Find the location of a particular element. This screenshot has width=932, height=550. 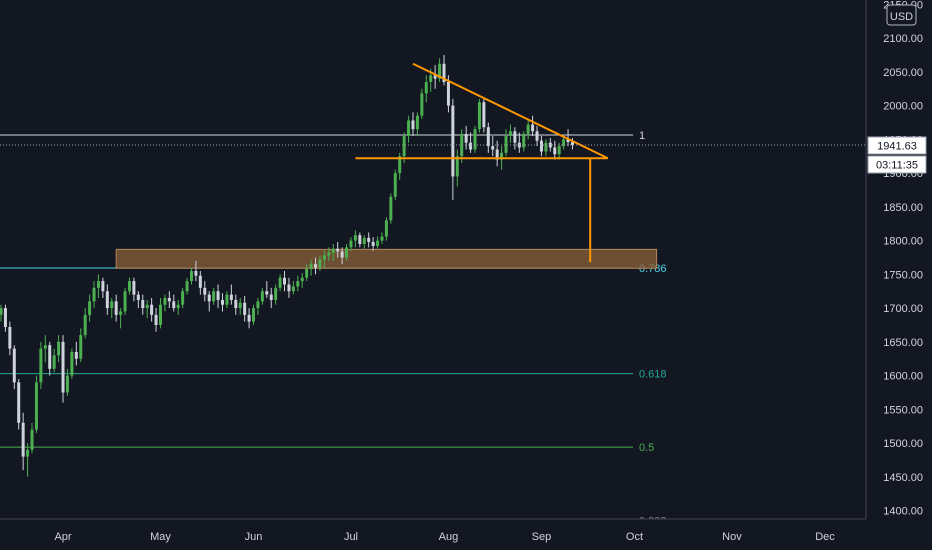

currency-label: USD is located at coordinates (901, 17).